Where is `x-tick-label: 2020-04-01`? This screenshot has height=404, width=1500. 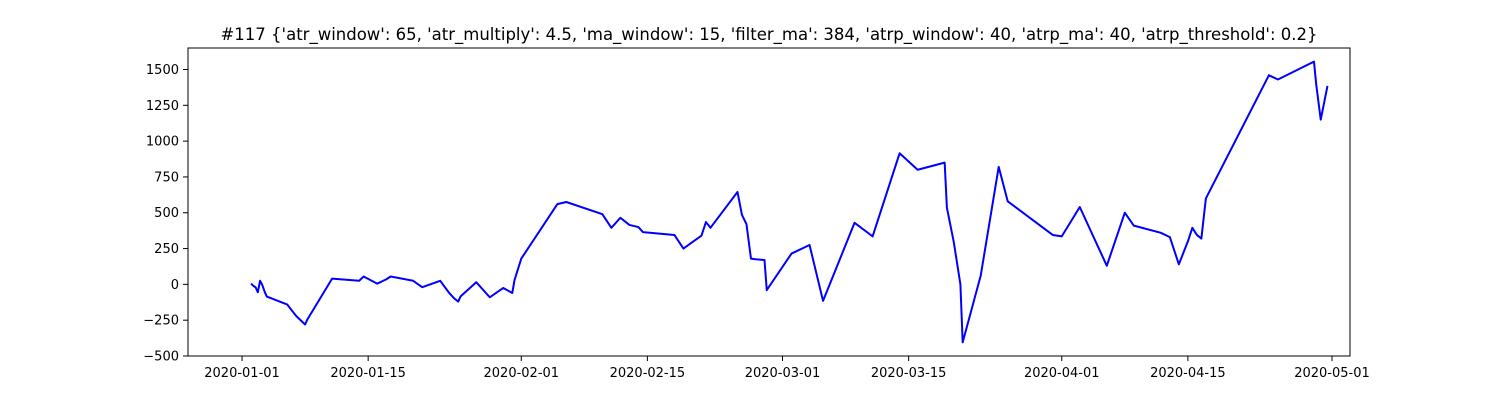
x-tick-label: 2020-04-01 is located at coordinates (1062, 373).